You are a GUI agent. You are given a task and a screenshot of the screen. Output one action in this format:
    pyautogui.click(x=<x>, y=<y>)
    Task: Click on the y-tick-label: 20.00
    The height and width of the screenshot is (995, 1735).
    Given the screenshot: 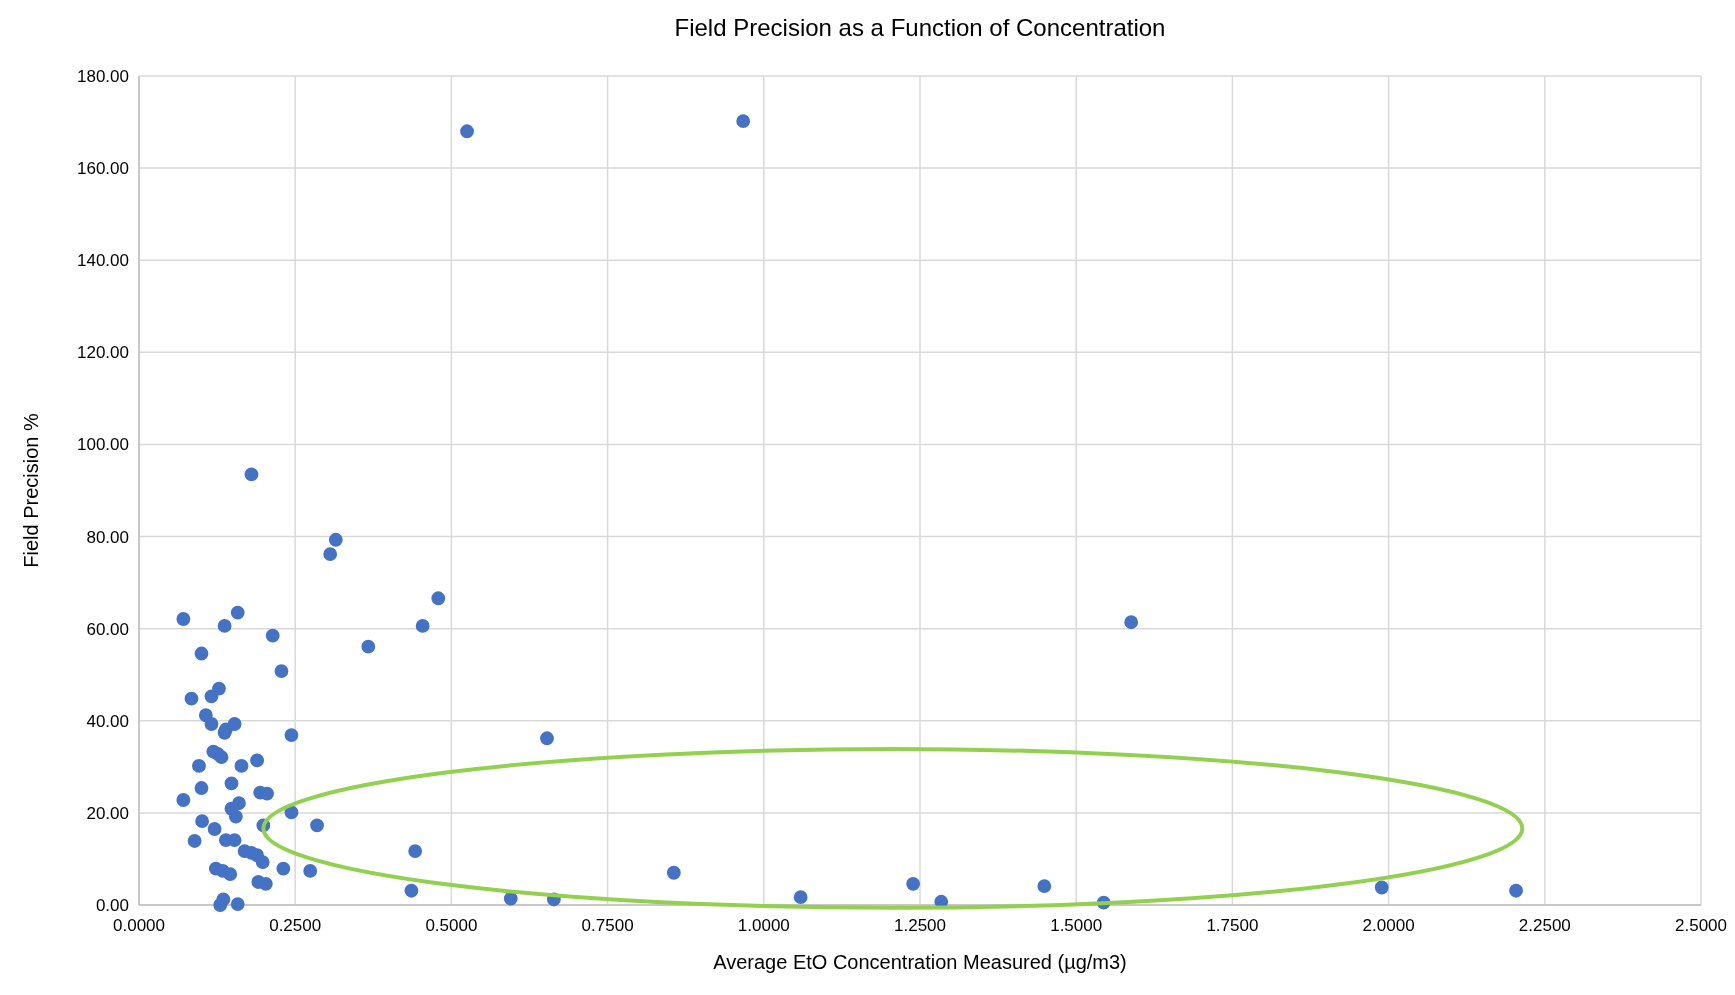 What is the action you would take?
    pyautogui.click(x=107, y=813)
    